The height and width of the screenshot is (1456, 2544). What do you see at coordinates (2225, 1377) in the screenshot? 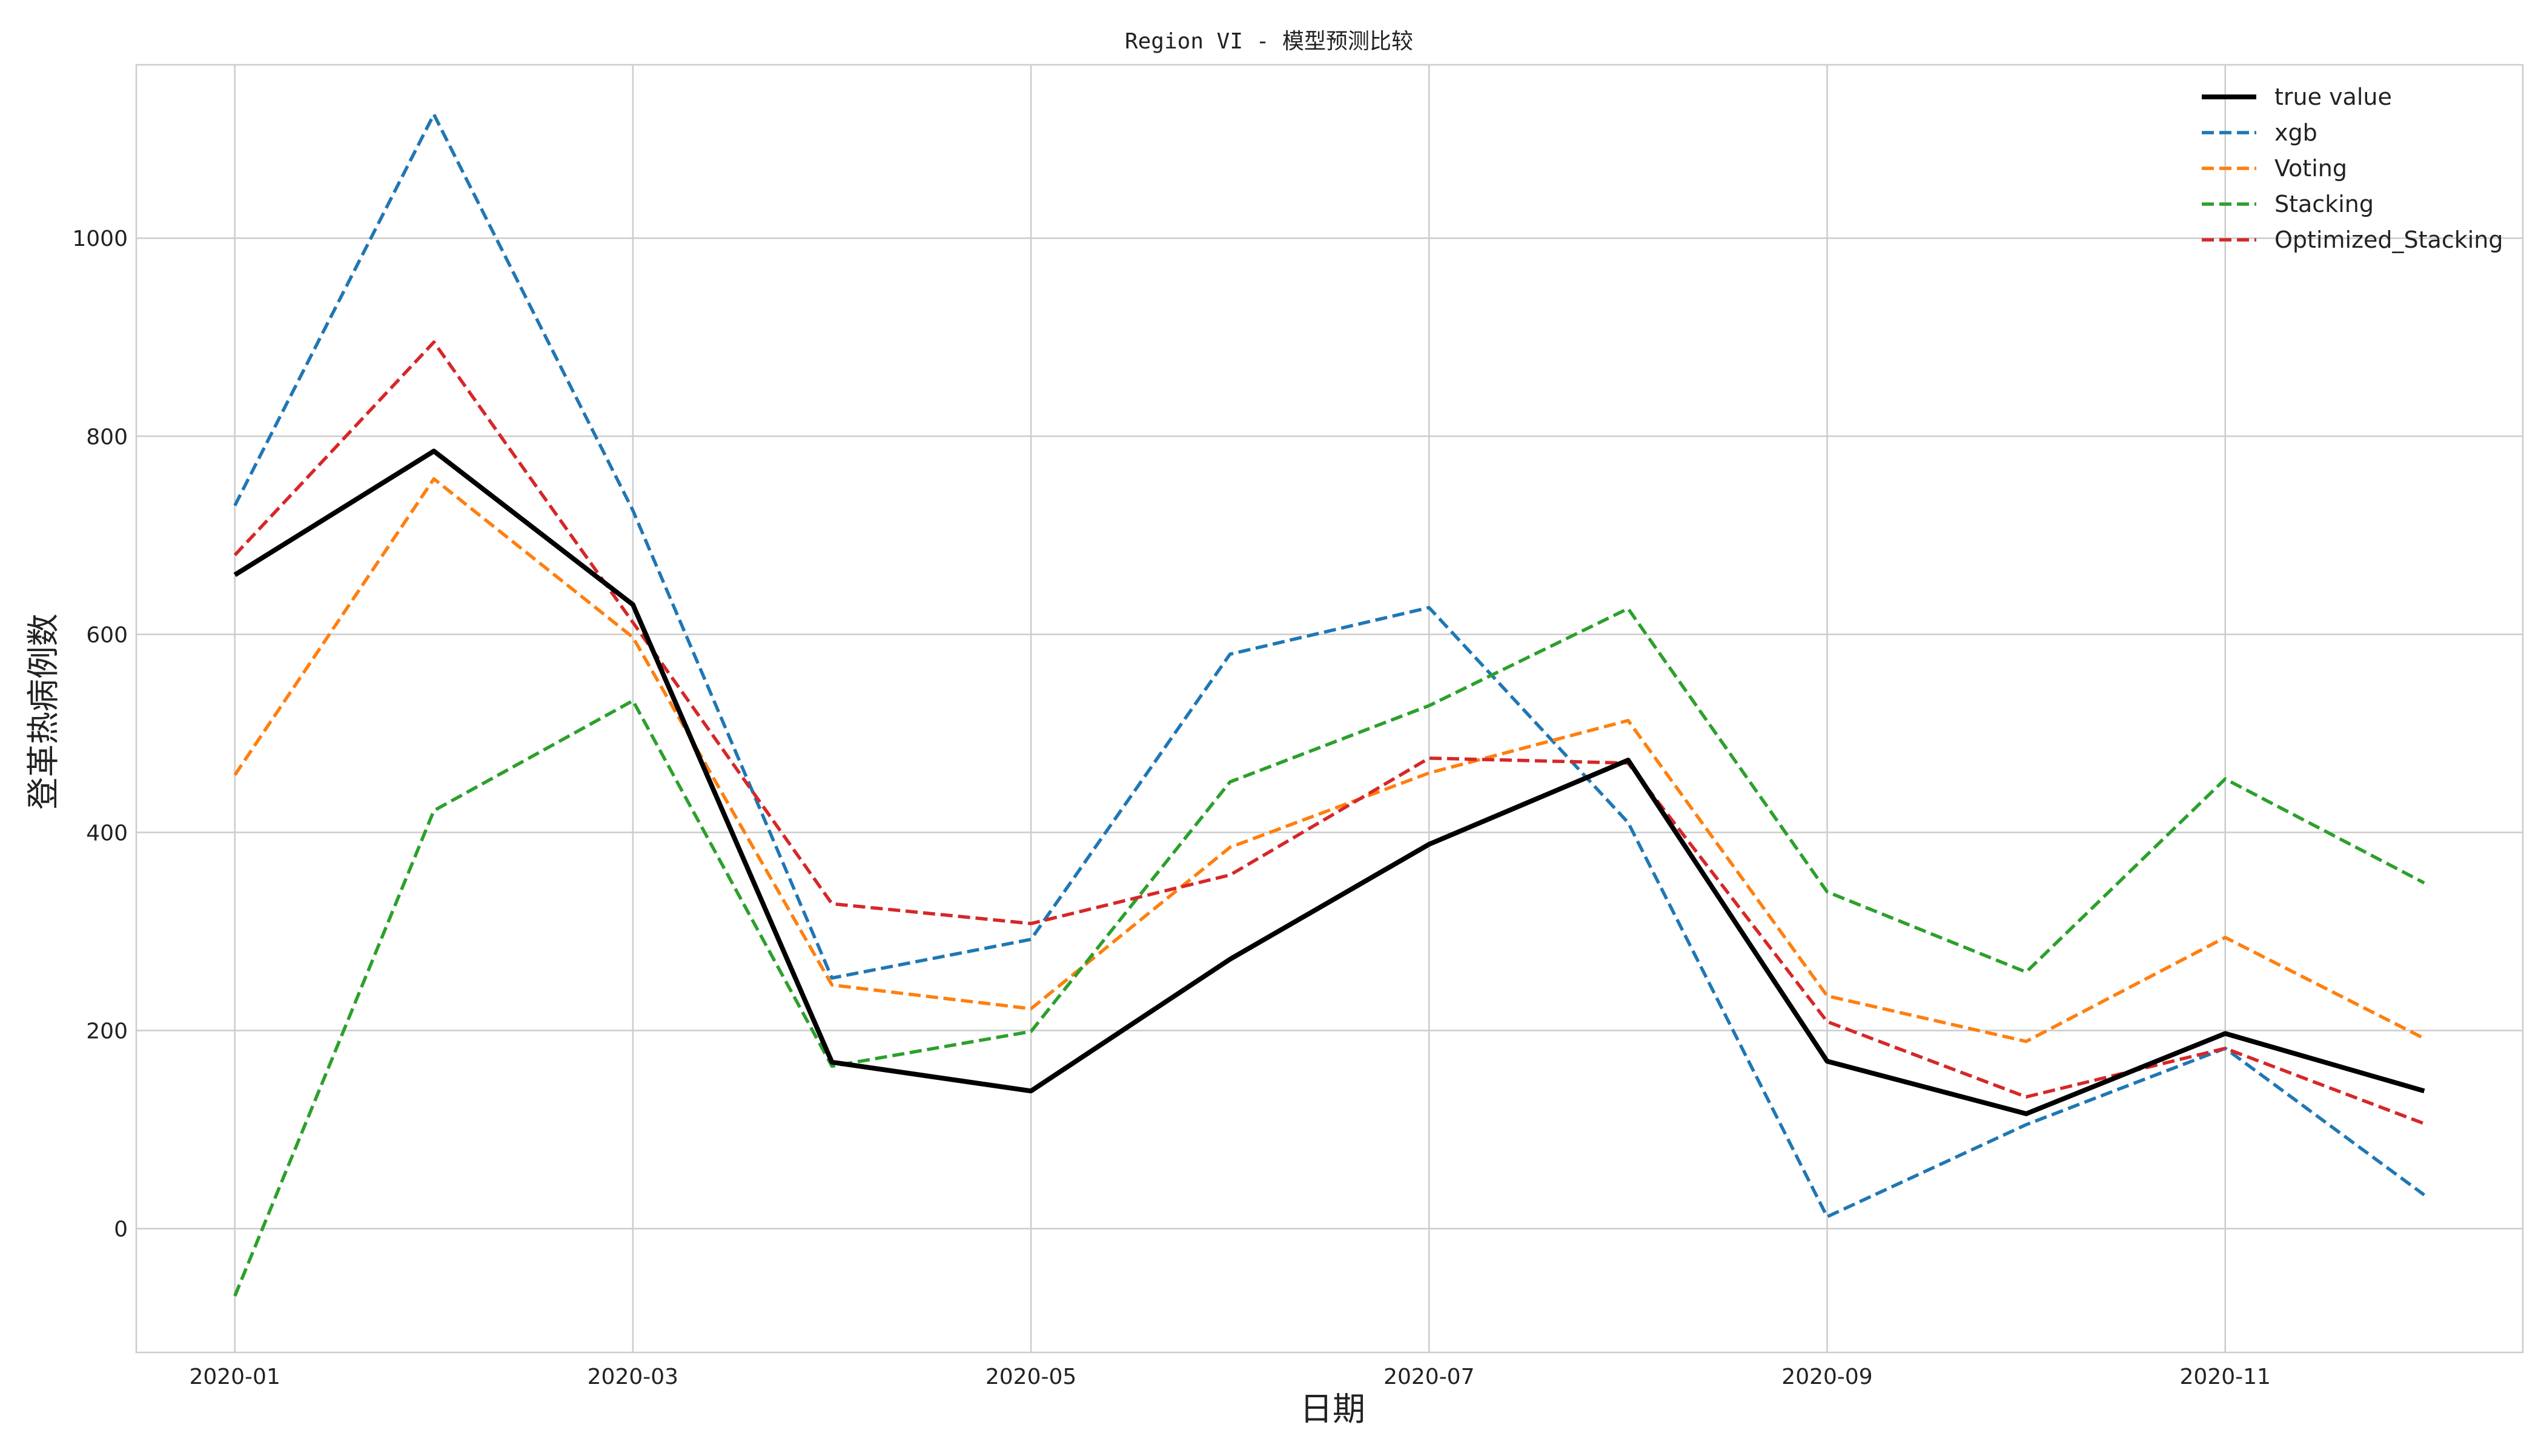
I see `x-tick-label: 2020-11` at bounding box center [2225, 1377].